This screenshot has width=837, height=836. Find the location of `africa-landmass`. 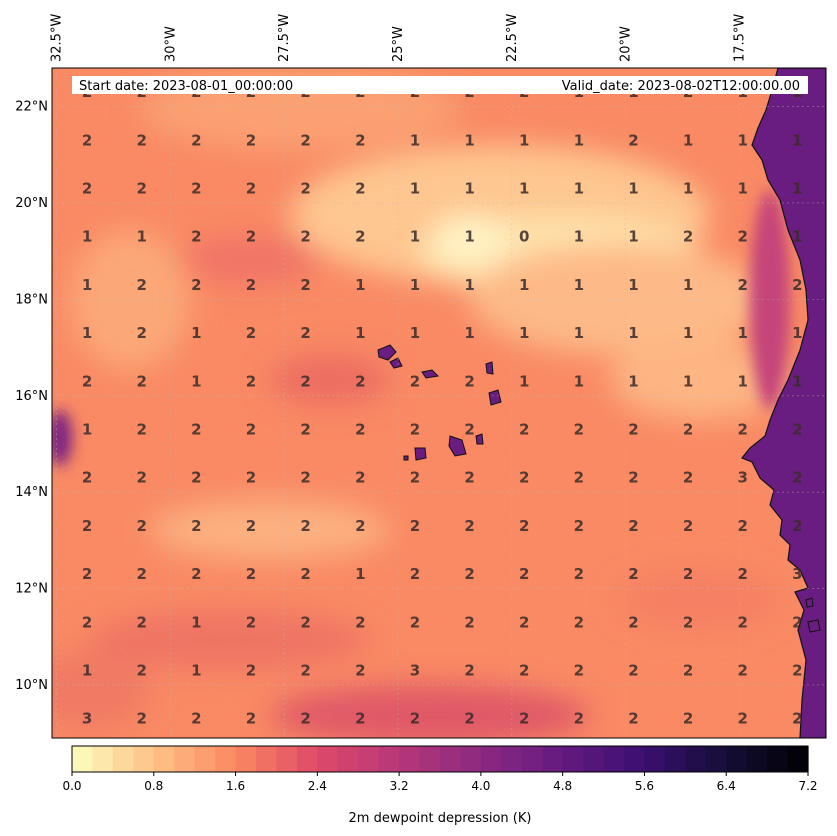

africa-landmass is located at coordinates (783, 403).